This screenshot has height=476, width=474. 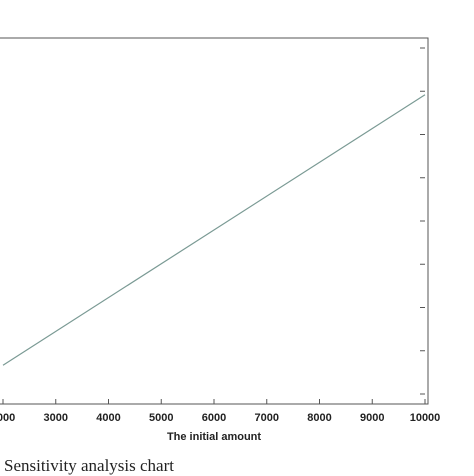 I want to click on x-tick-label: 3000, so click(x=56, y=418).